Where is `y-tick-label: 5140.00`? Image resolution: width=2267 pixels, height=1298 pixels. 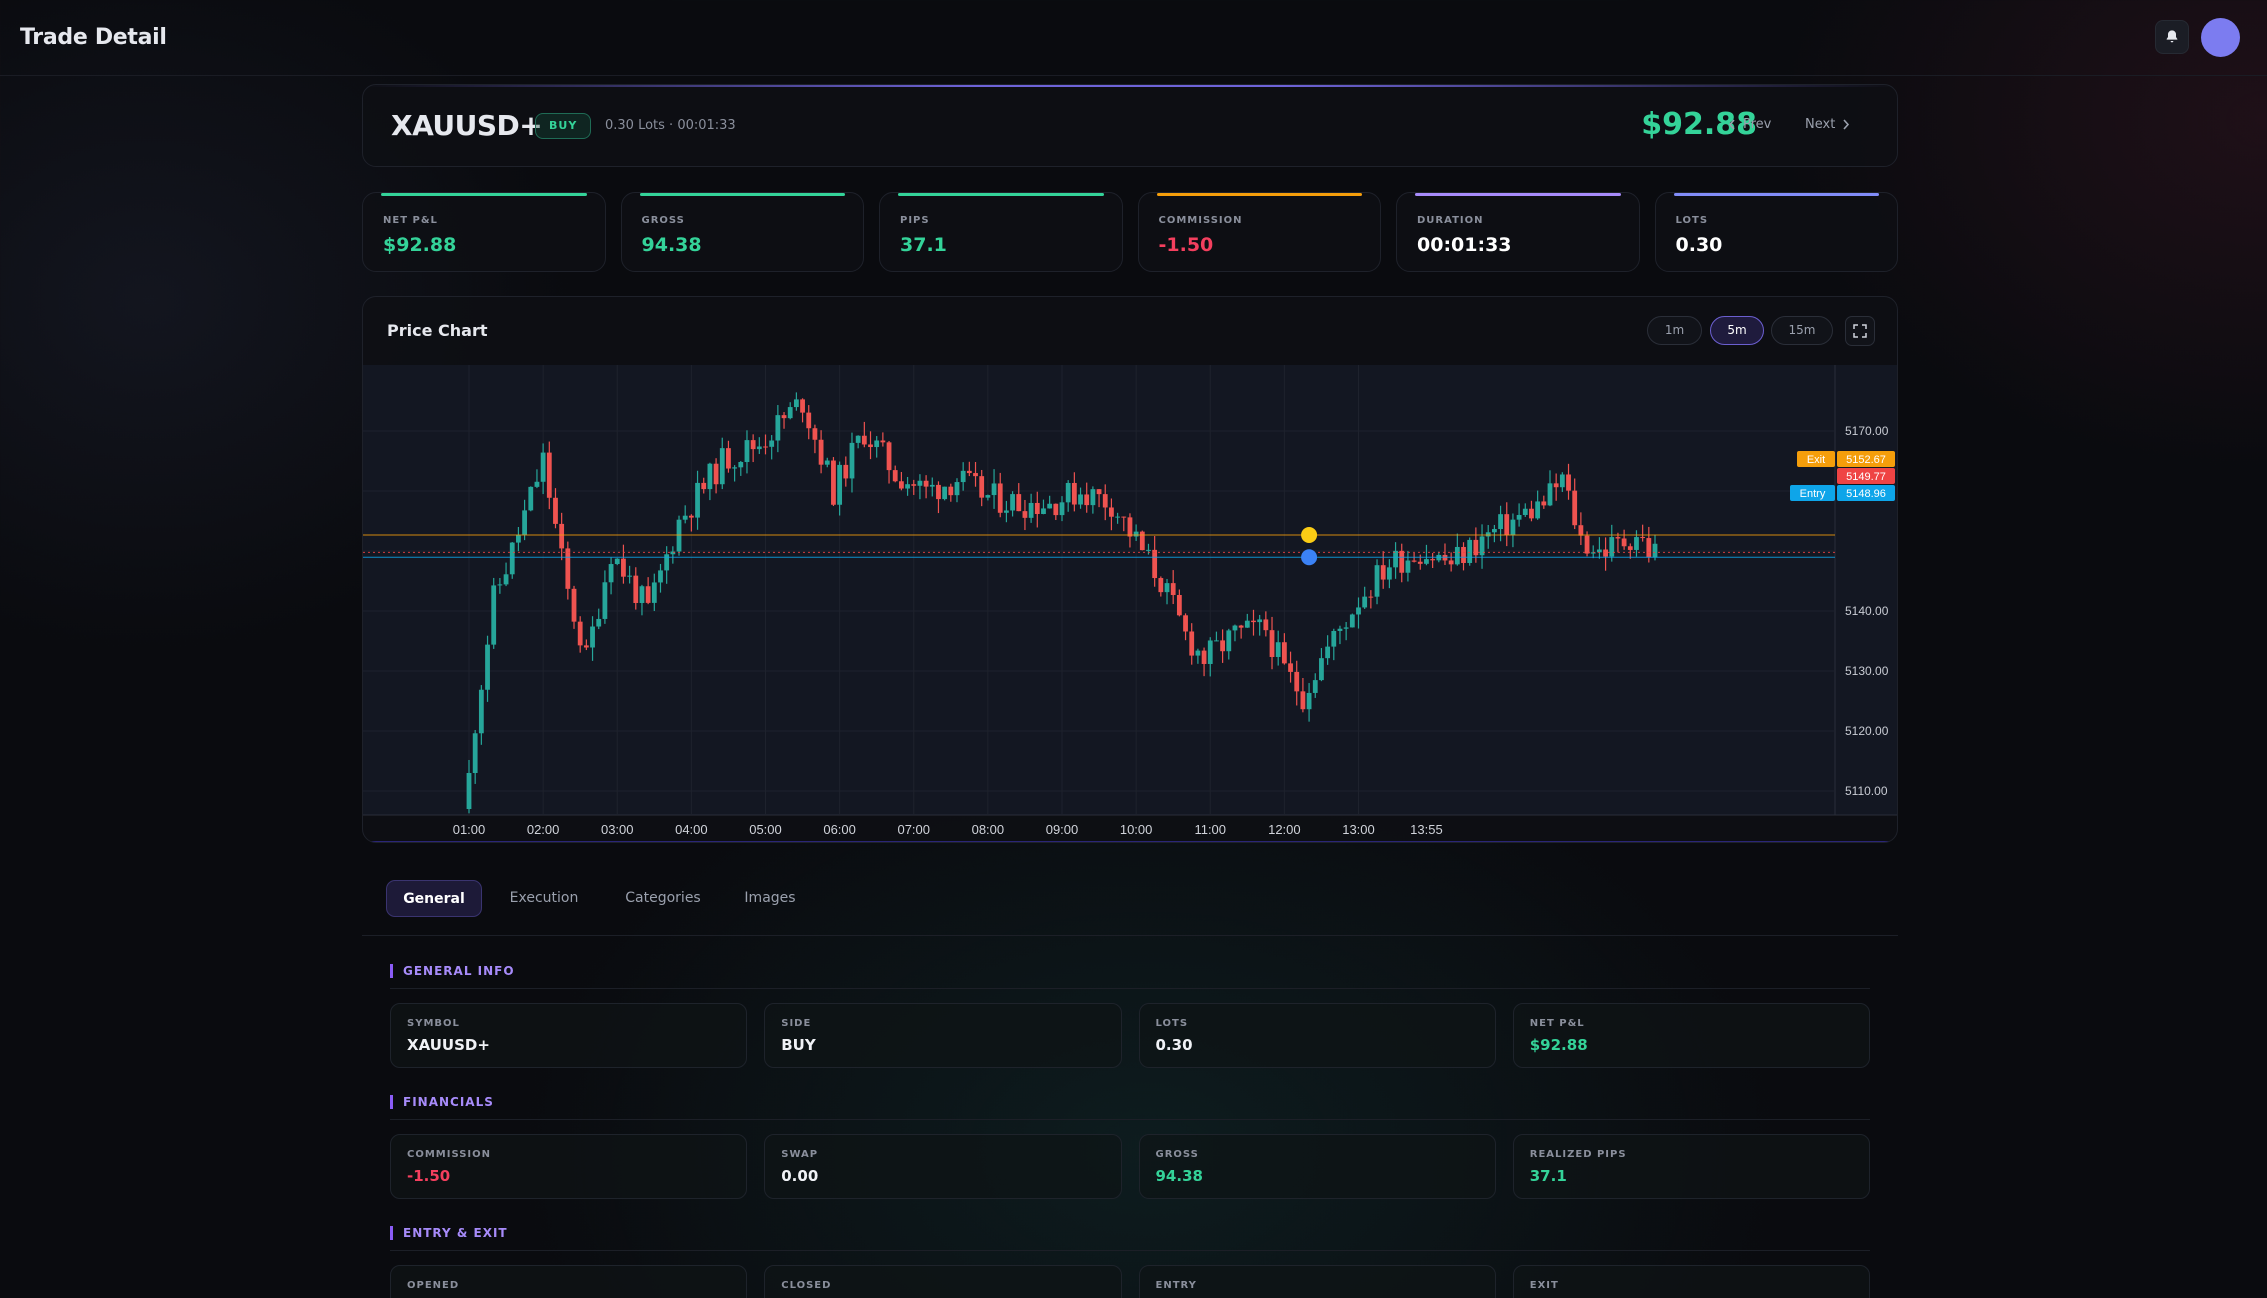 y-tick-label: 5140.00 is located at coordinates (1867, 611).